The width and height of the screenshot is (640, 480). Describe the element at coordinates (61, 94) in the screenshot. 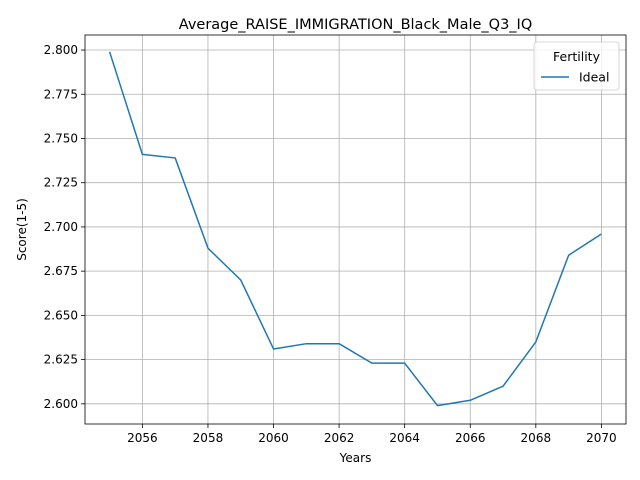

I see `y-tick-label: 2.775` at that location.